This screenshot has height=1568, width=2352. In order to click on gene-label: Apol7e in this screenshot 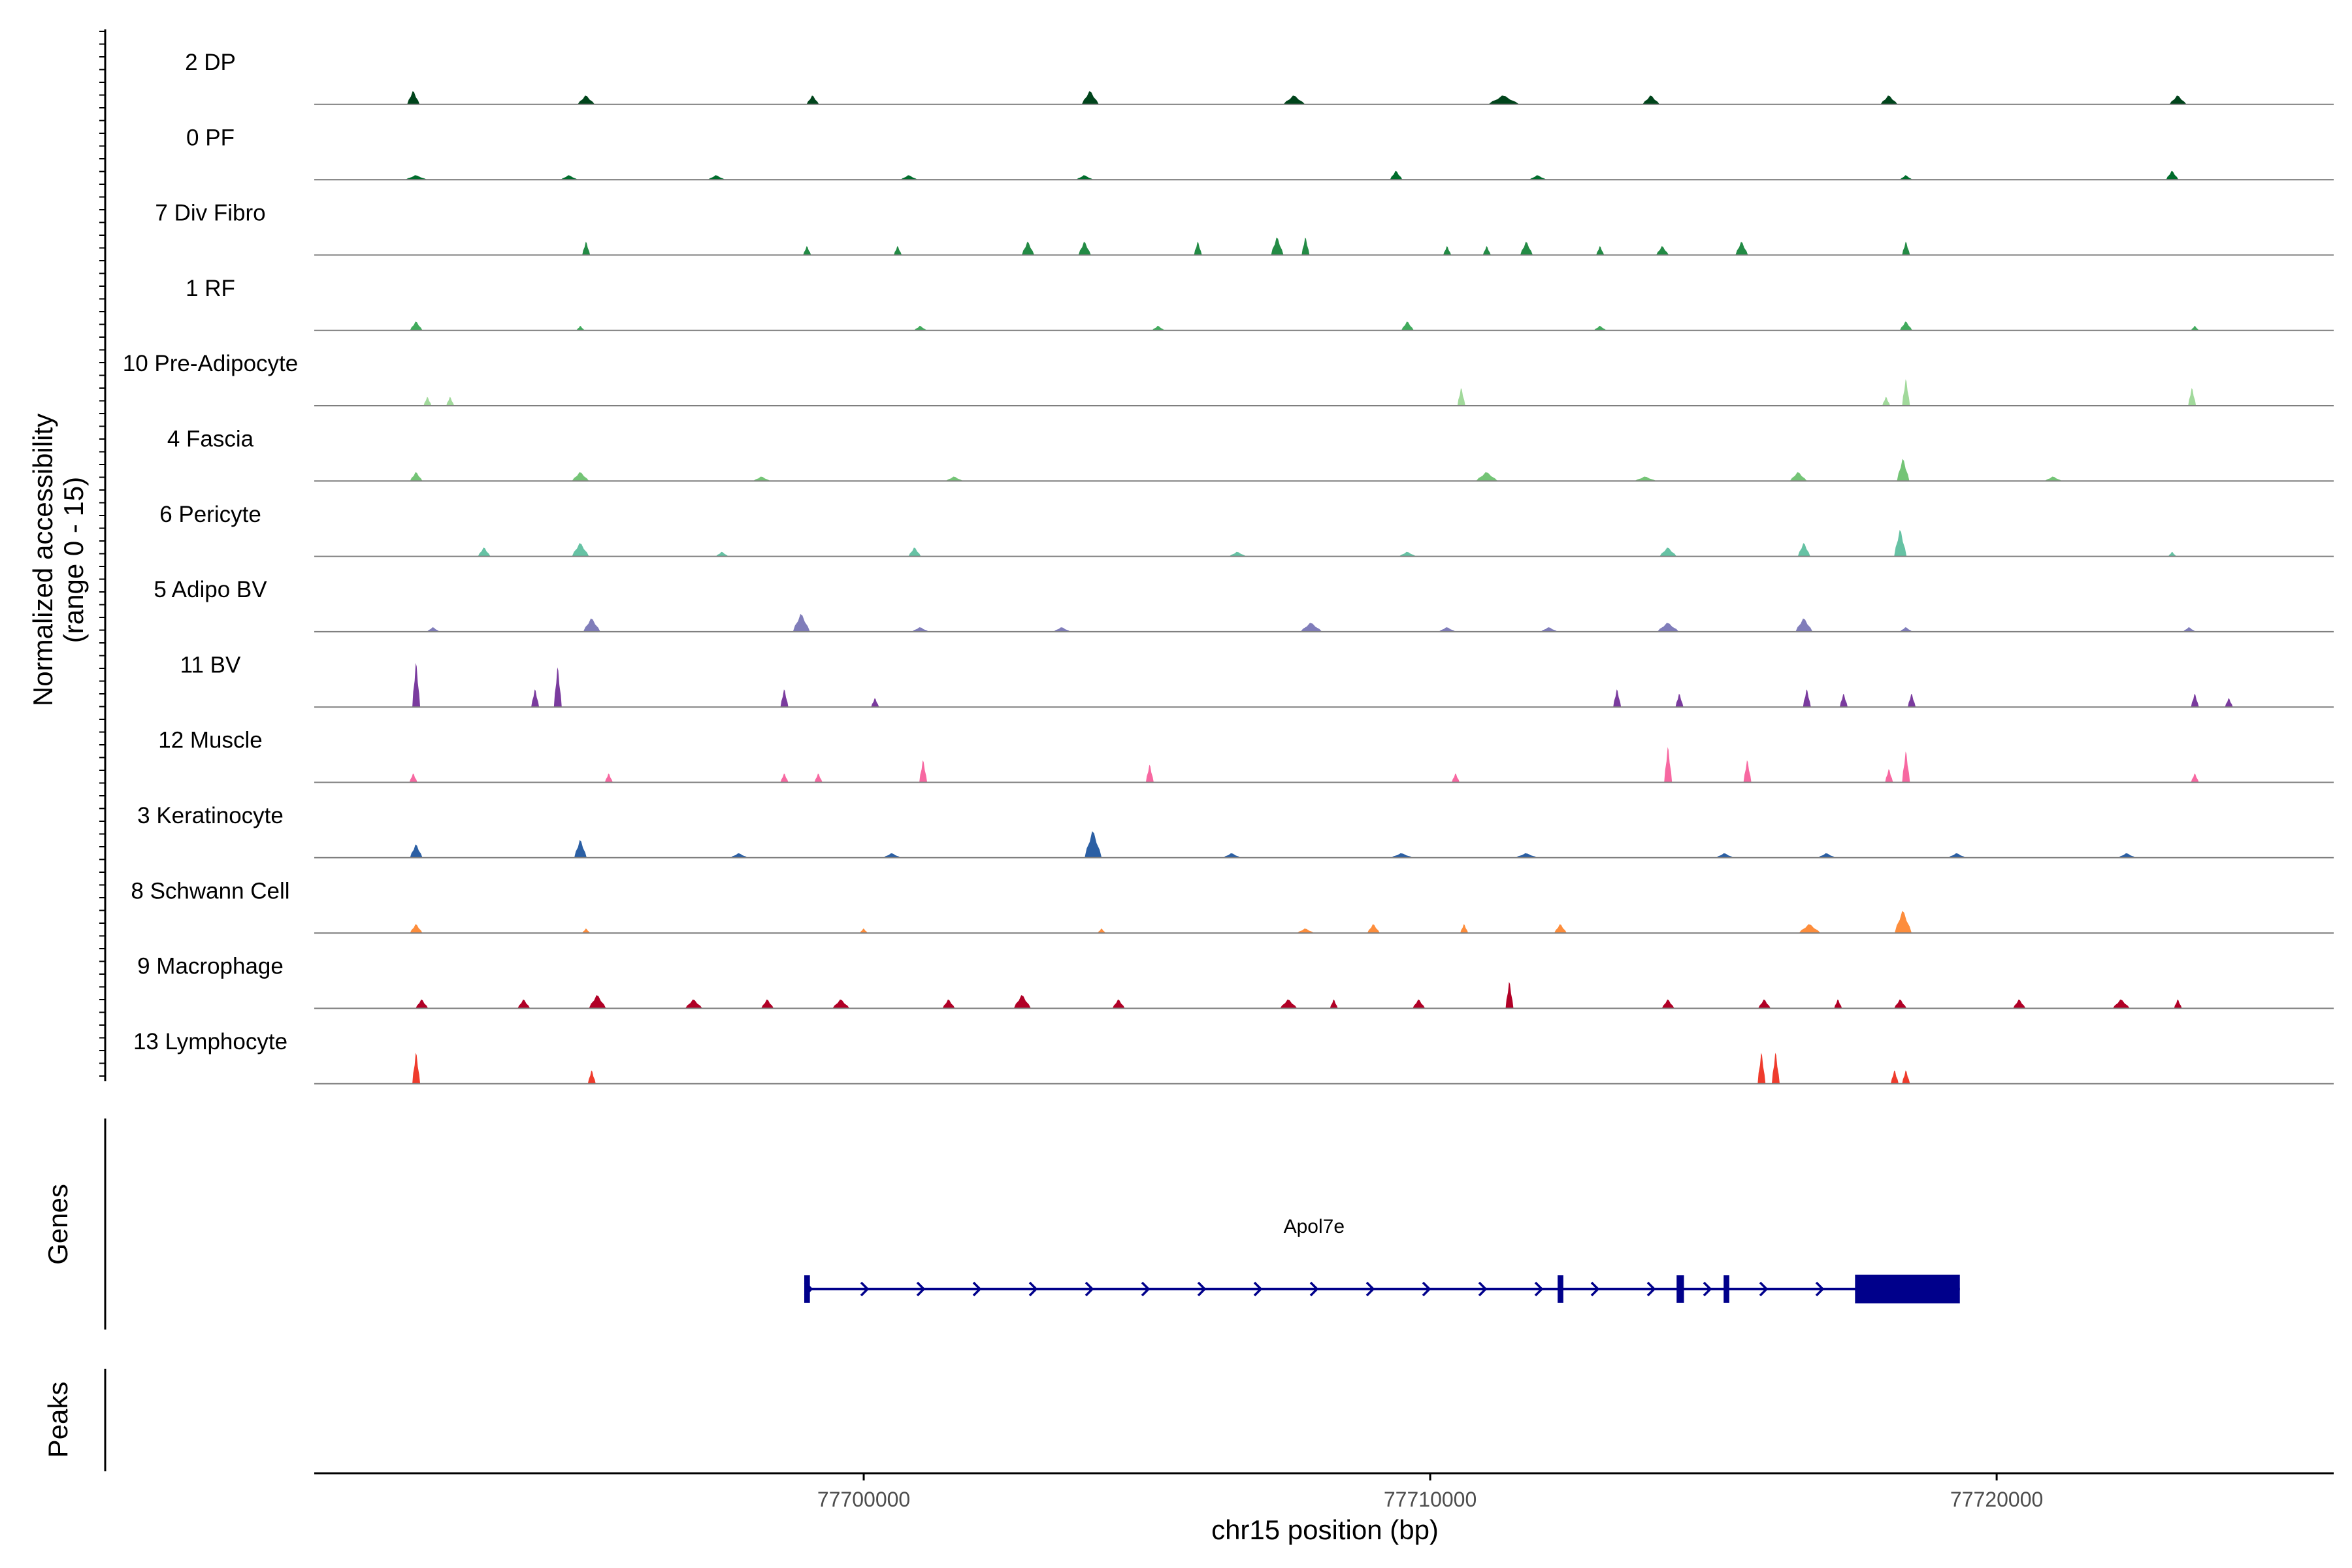, I will do `click(1314, 1226)`.